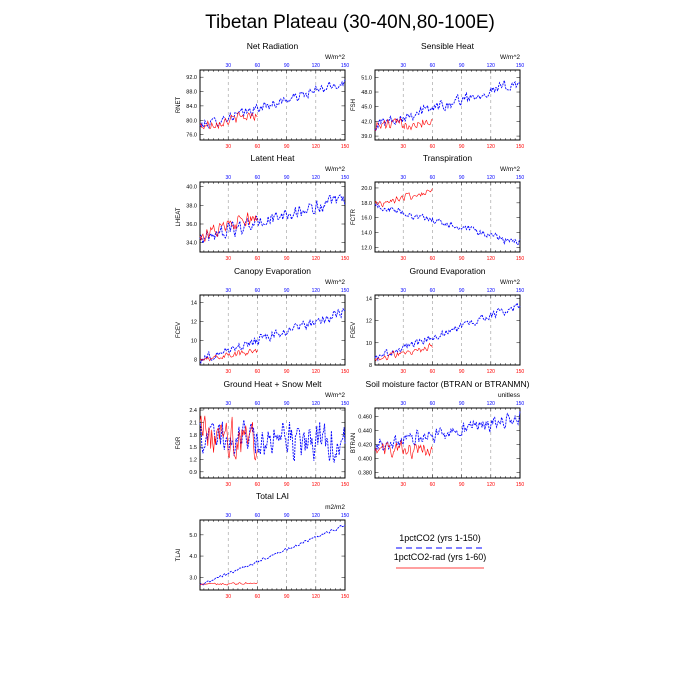 The image size is (700, 700). Describe the element at coordinates (354, 216) in the screenshot. I see `y-axis-label: FCTR` at that location.